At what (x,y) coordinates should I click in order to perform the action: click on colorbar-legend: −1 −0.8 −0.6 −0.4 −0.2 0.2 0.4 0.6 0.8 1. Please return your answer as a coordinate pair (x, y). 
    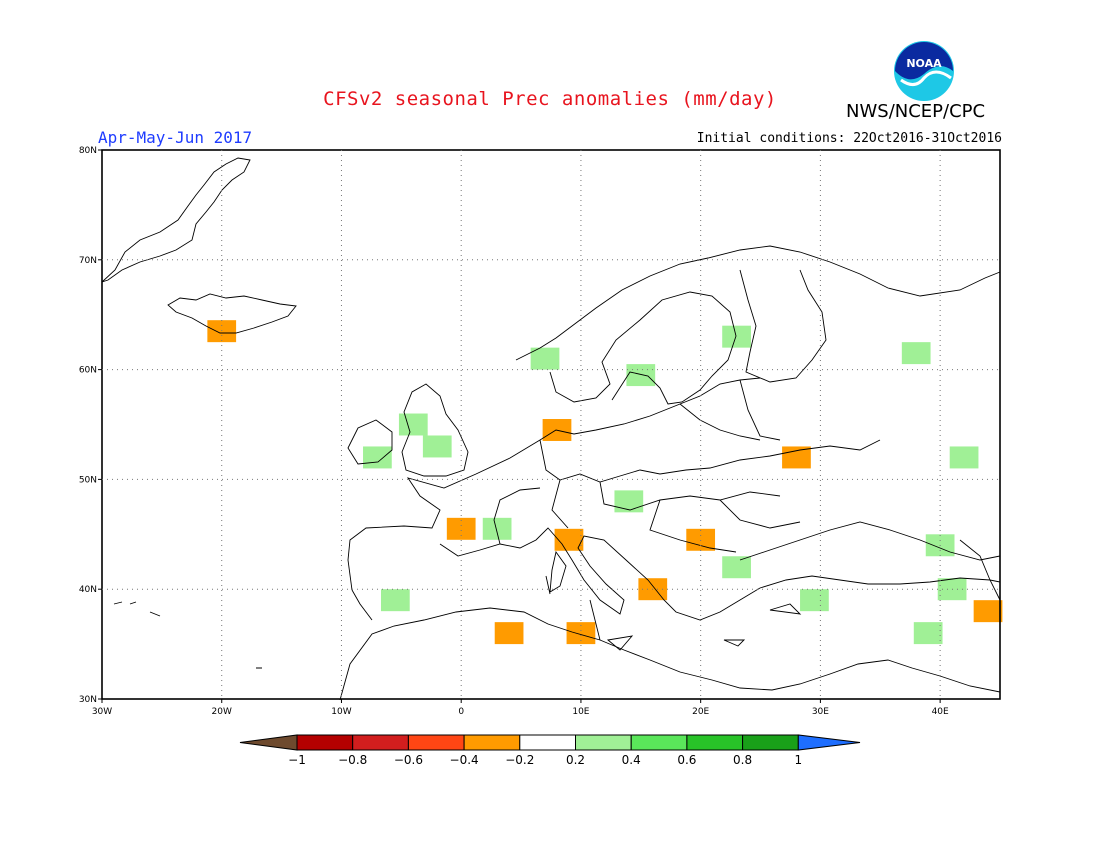
    Looking at the image, I should click on (550, 750).